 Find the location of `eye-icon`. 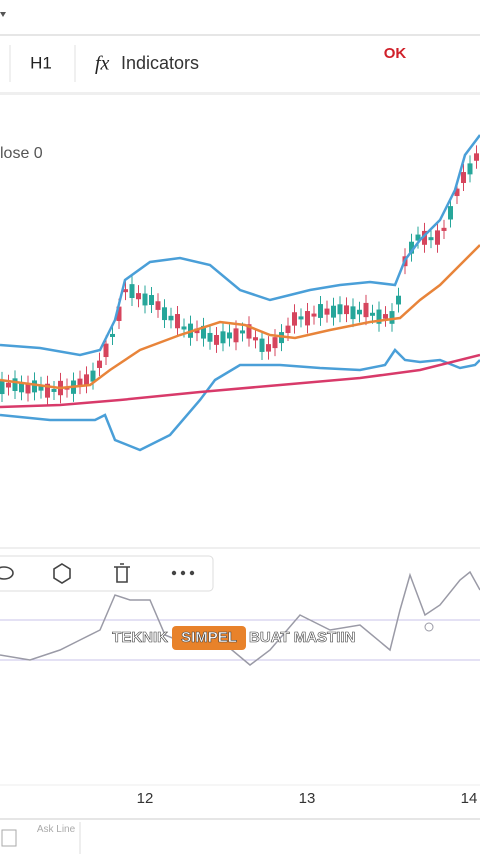

eye-icon is located at coordinates (7, 573).